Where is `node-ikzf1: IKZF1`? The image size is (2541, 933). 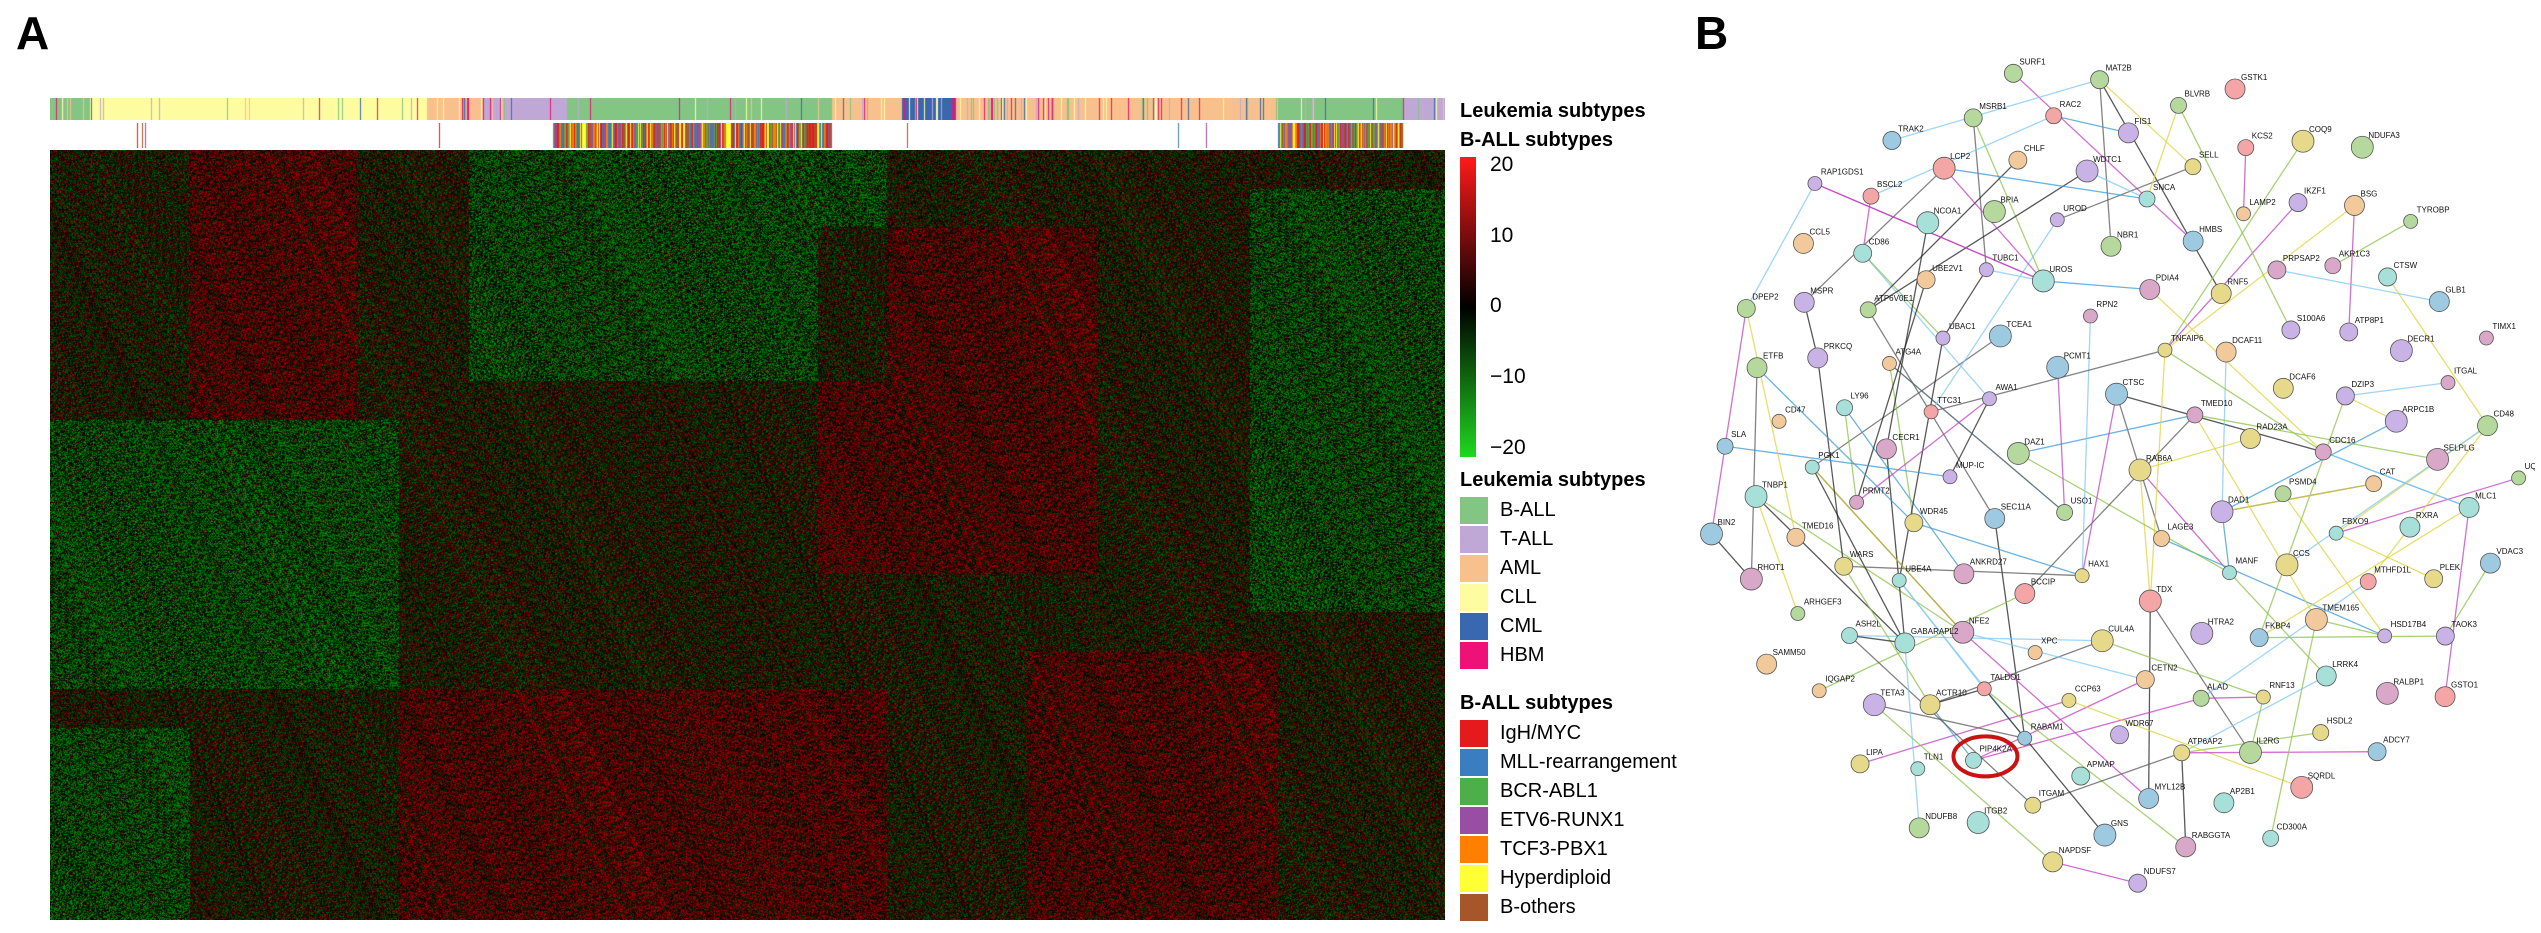 node-ikzf1: IKZF1 is located at coordinates (2307, 199).